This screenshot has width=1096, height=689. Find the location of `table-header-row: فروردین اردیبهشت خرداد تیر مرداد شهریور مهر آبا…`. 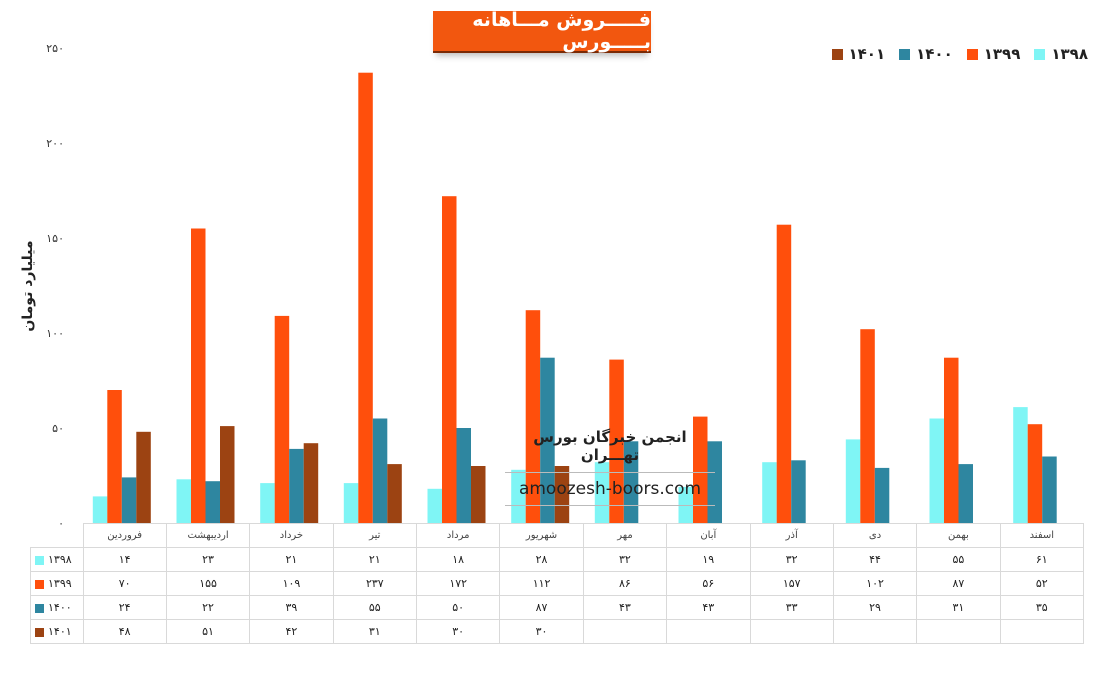

table-header-row: فروردین اردیبهشت خرداد تیر مرداد شهریور مهر آبا… is located at coordinates (557, 535).